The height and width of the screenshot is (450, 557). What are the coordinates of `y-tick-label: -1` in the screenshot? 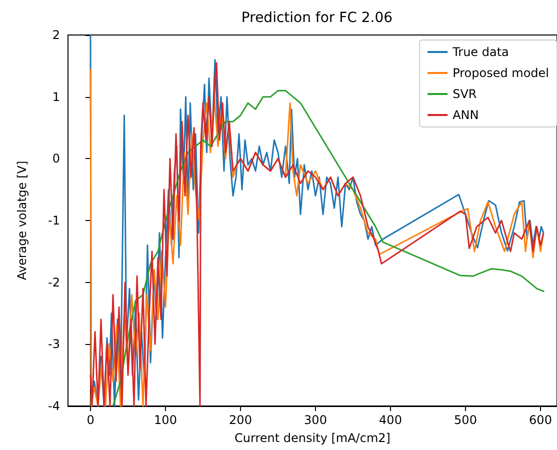 It's located at (54, 221).